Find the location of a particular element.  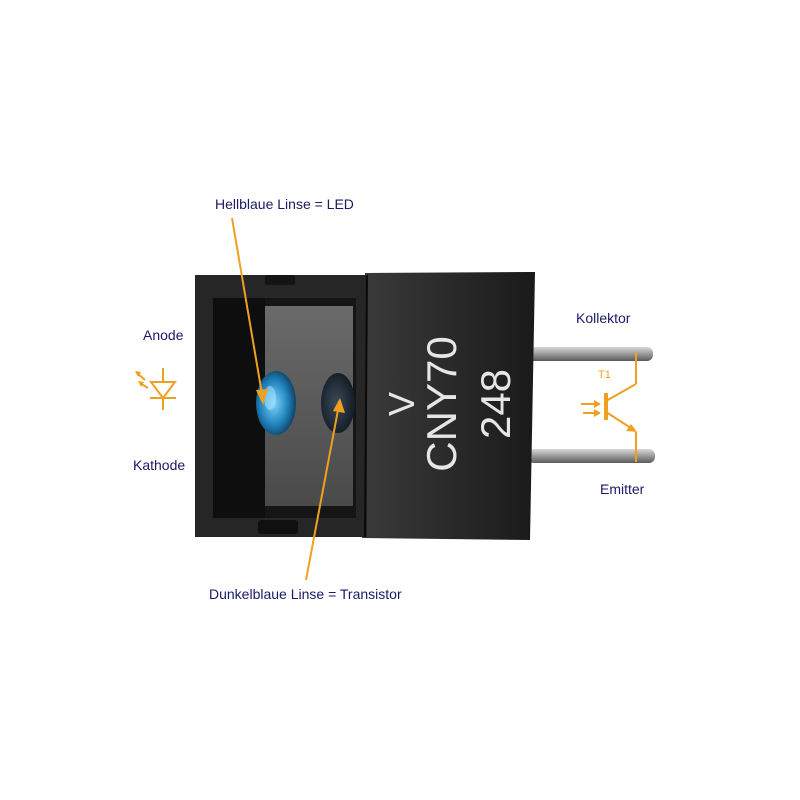

component-pins is located at coordinates (591, 405).